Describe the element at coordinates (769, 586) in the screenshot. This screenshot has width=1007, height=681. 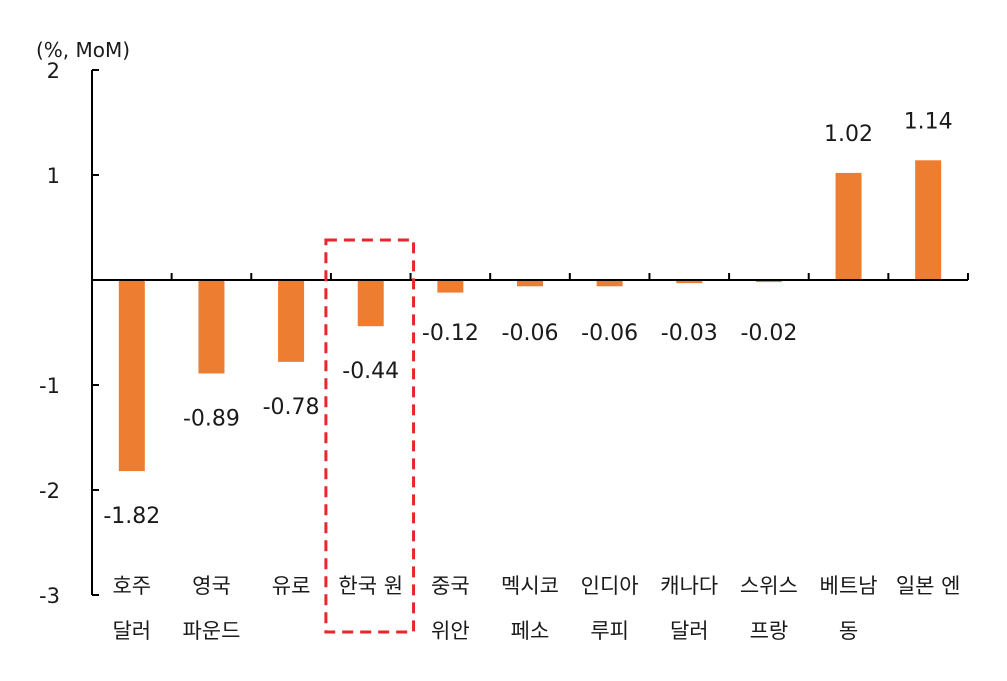
I see `category-label: 스위스` at that location.